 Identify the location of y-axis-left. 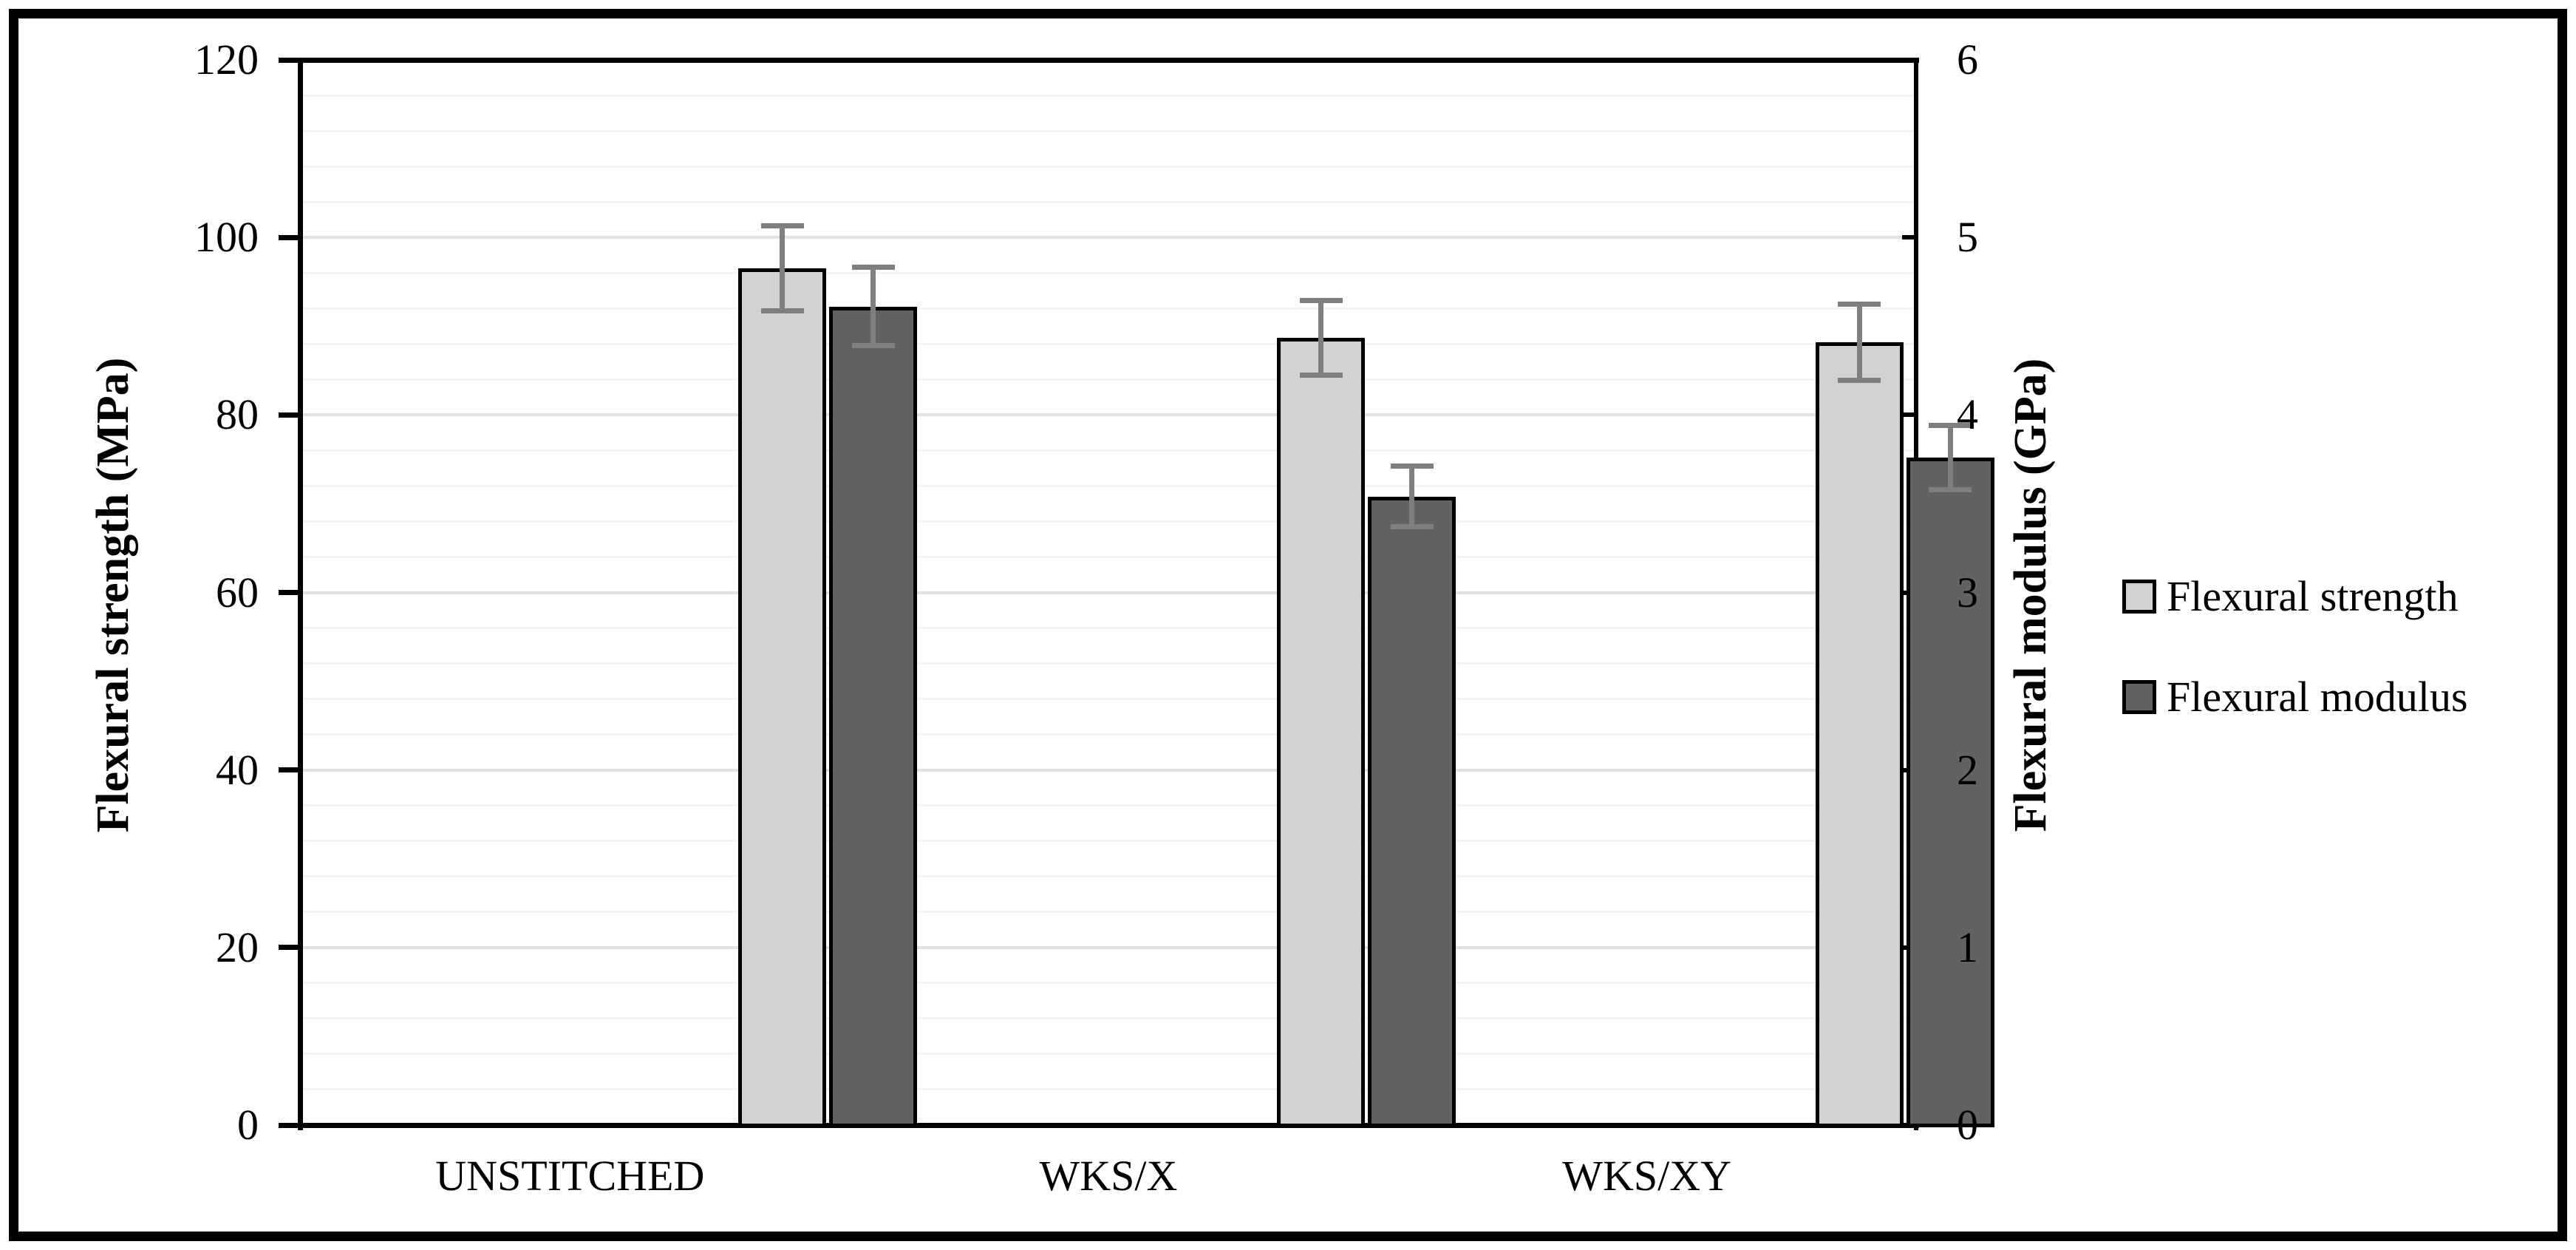
(300, 595).